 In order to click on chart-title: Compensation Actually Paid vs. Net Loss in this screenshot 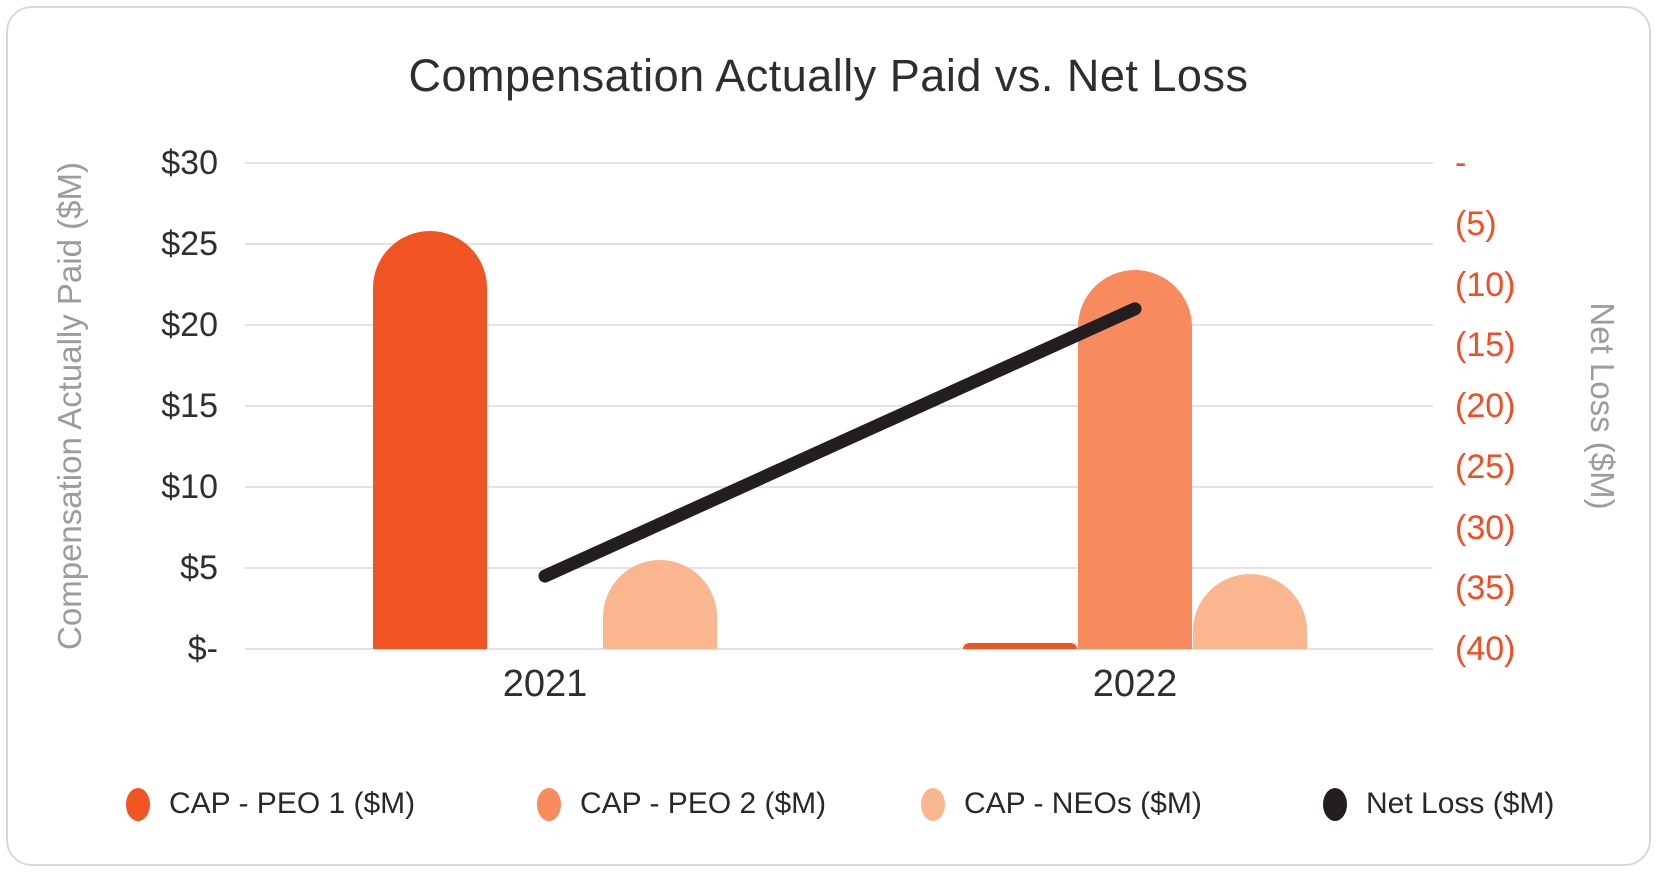, I will do `click(828, 75)`.